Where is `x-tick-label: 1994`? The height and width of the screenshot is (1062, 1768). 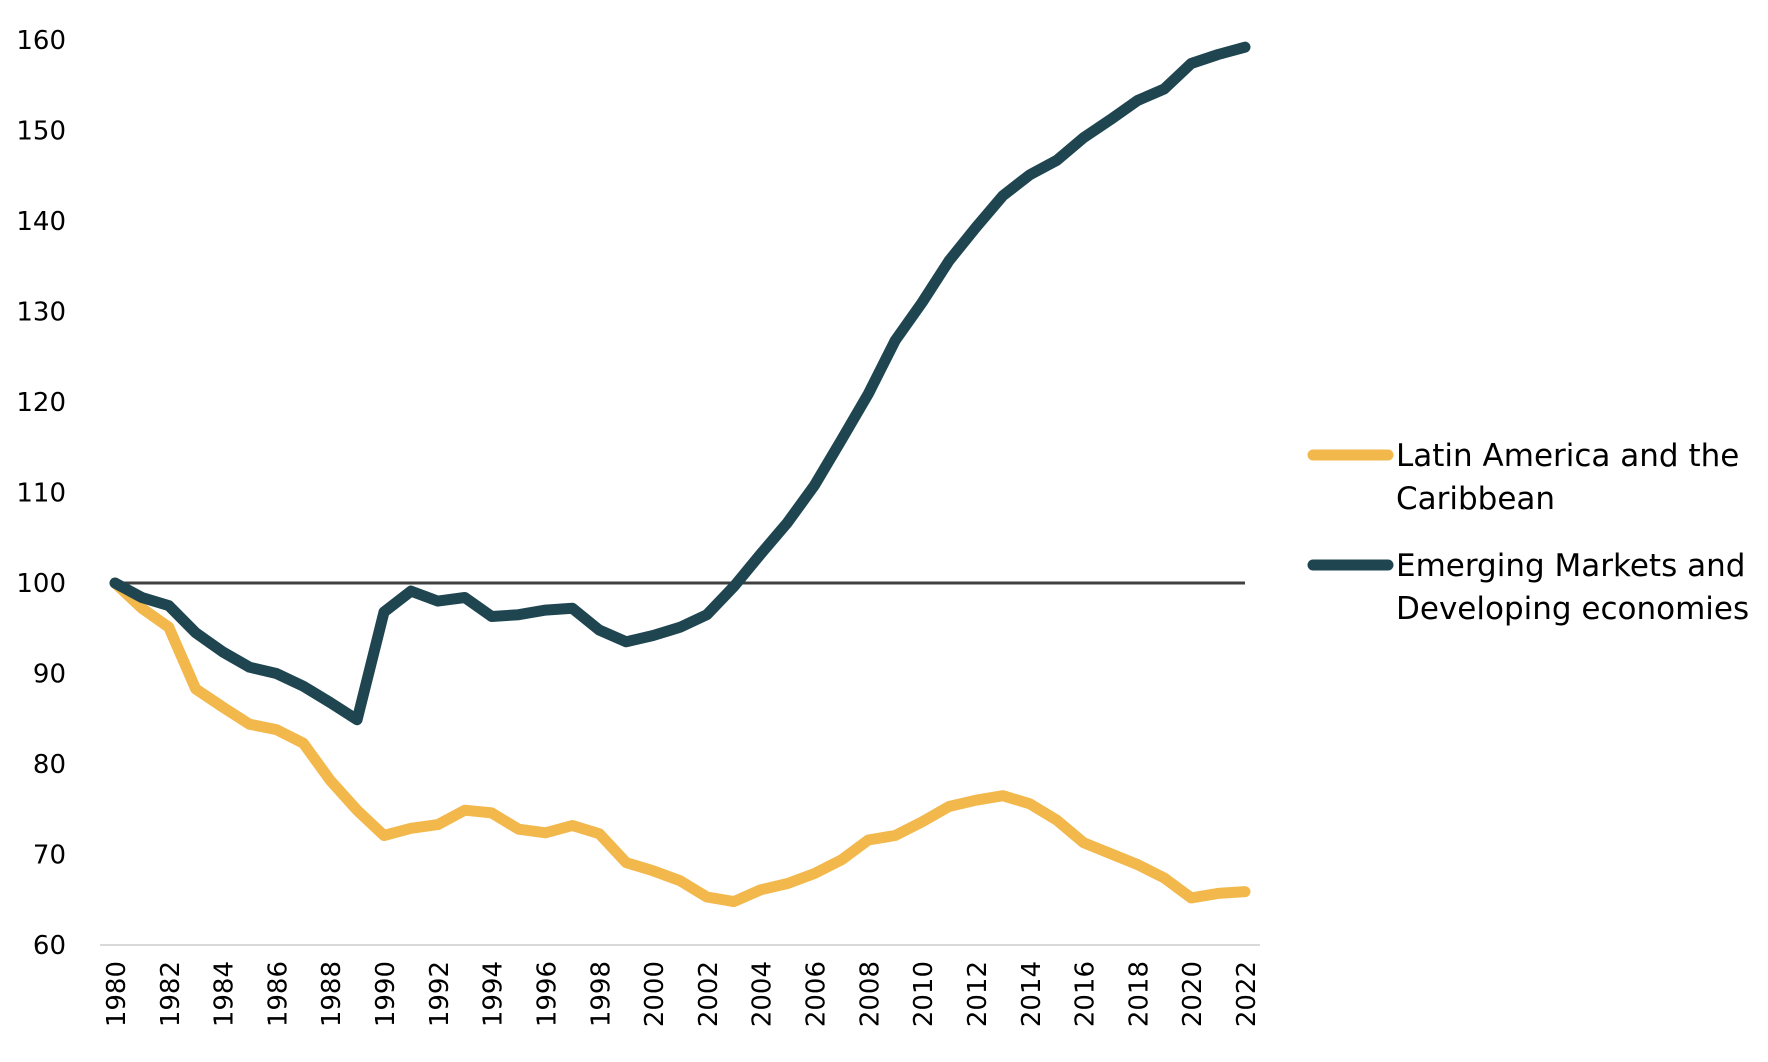 x-tick-label: 1994 is located at coordinates (494, 994).